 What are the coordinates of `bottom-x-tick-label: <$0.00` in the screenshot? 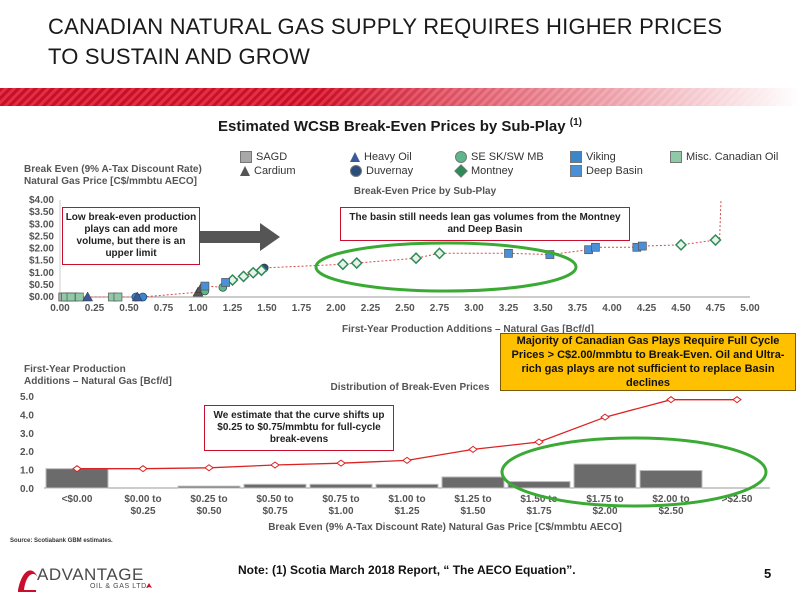 It's located at (77, 499).